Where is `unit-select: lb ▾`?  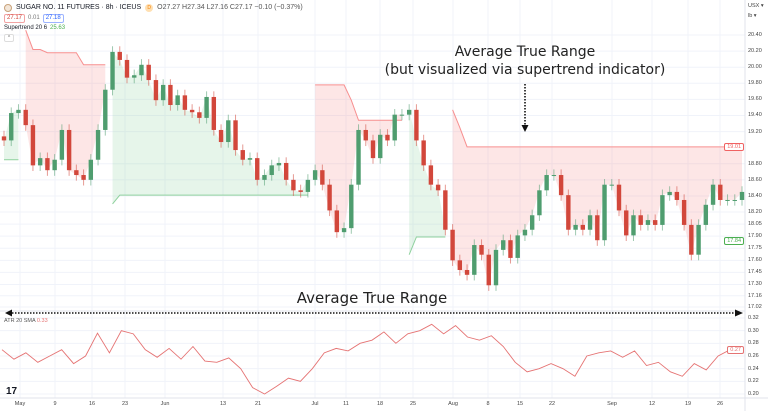
unit-select: lb ▾ is located at coordinates (752, 16).